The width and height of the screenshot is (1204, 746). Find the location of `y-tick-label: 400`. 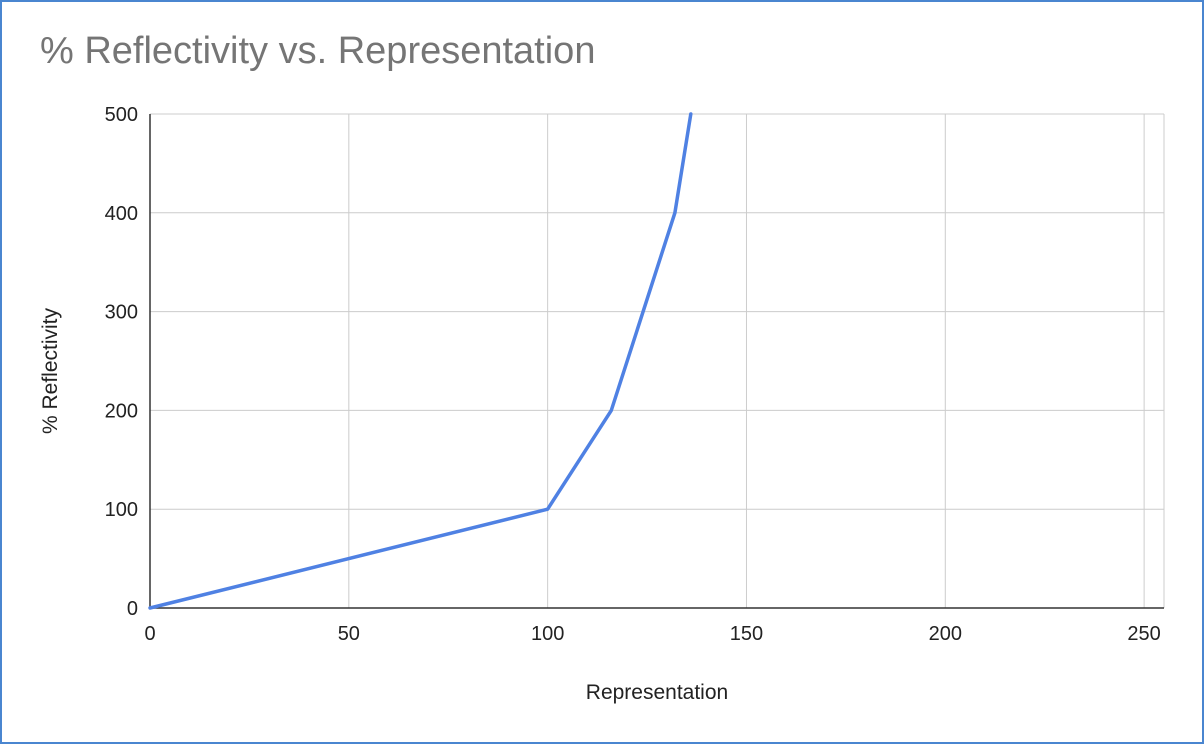

y-tick-label: 400 is located at coordinates (121, 214).